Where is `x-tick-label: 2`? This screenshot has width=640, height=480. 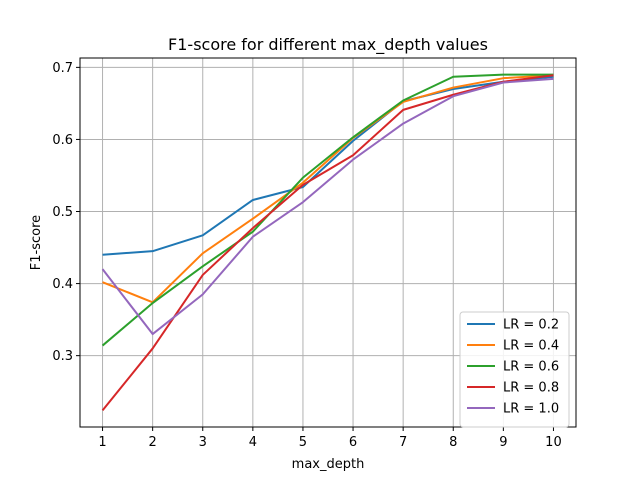 x-tick-label: 2 is located at coordinates (153, 442).